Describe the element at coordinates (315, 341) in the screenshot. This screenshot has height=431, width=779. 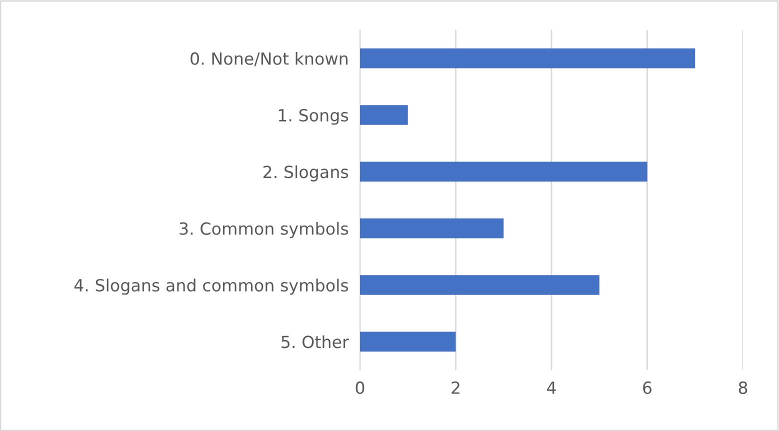
I see `y-tick-label: 5. Other` at that location.